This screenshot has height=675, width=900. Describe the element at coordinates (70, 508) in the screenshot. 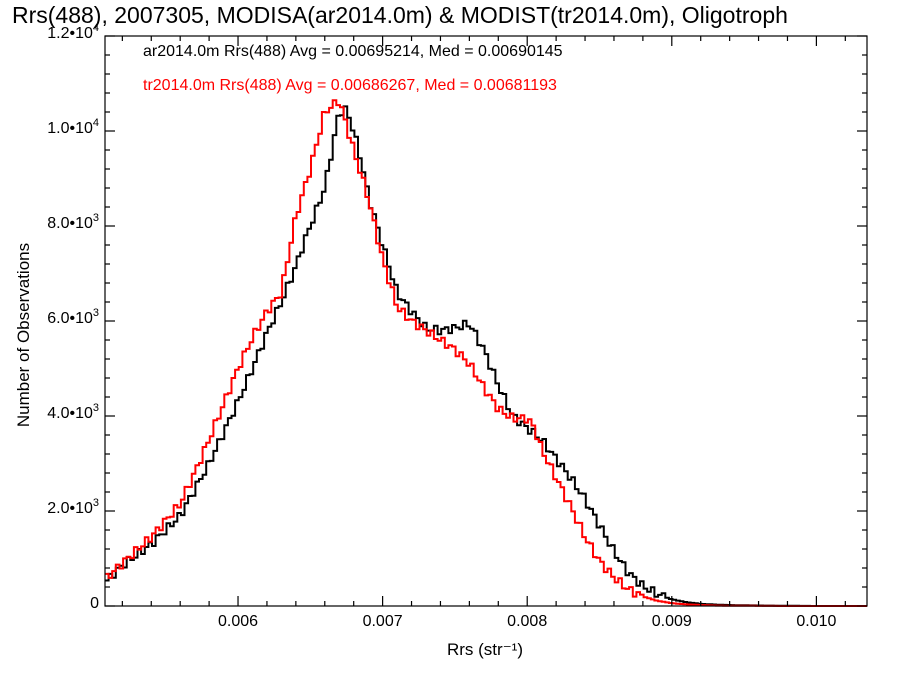

I see `y-tick-mantissa: 2.0•10` at that location.